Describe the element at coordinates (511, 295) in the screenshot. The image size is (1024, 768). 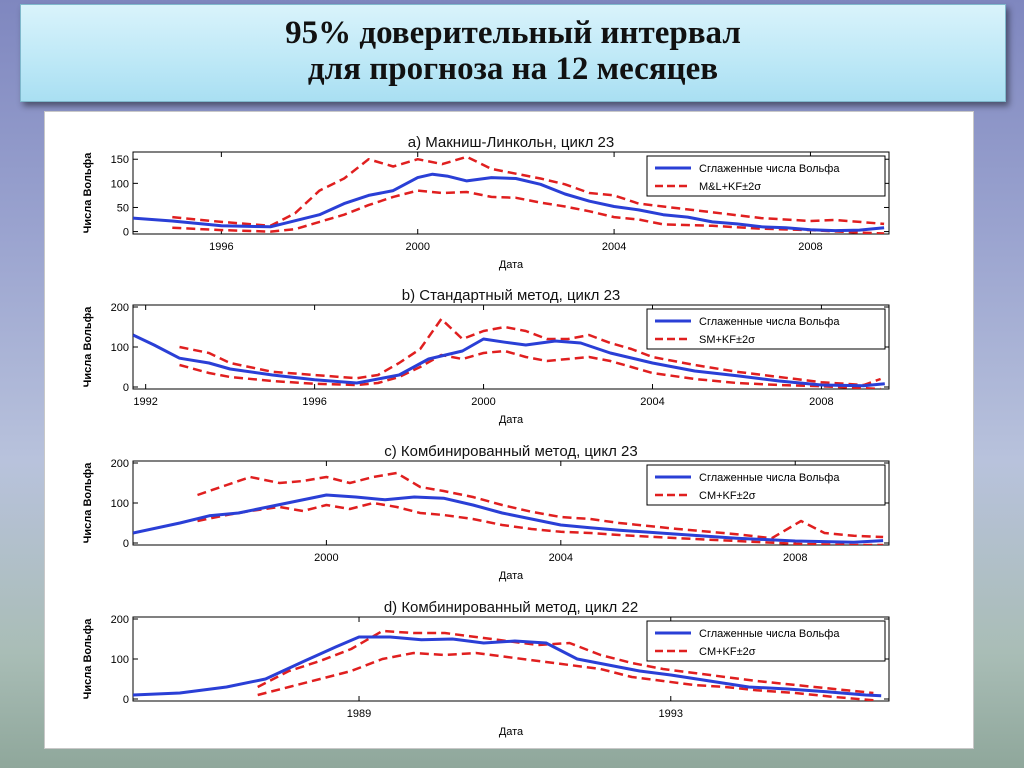
I see `chart-title: b) Стандартный метод, цикл 23` at that location.